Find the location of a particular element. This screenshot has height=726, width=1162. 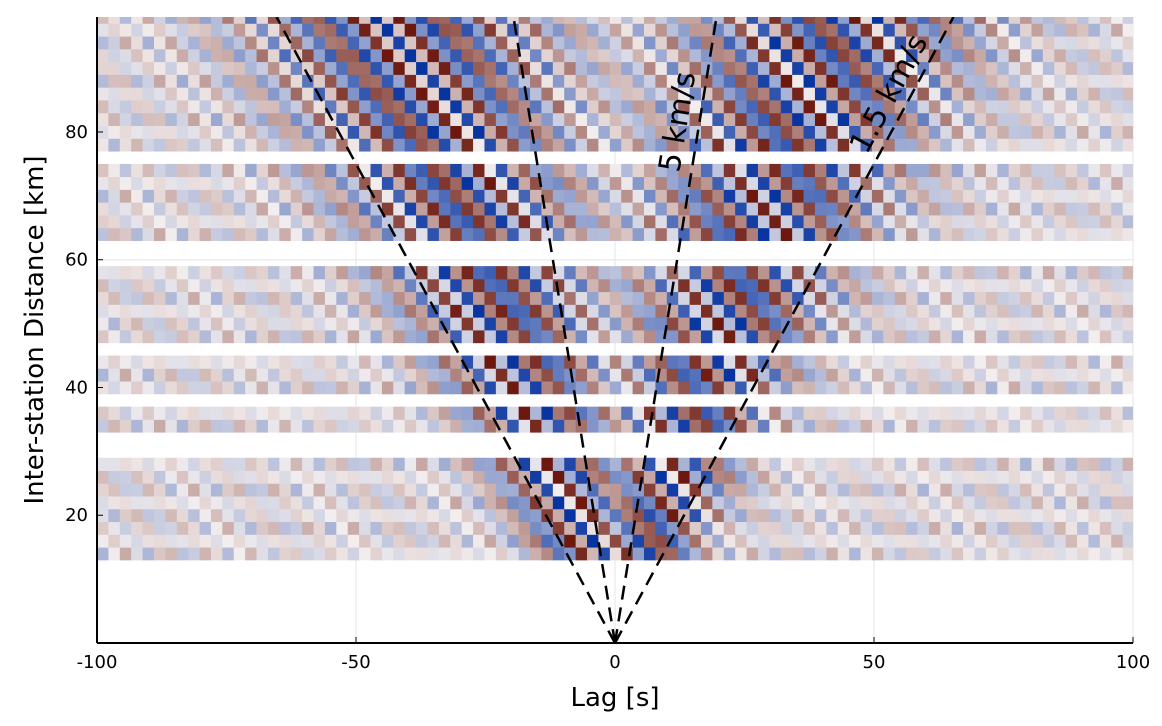

trace-row is located at coordinates (615, 30).